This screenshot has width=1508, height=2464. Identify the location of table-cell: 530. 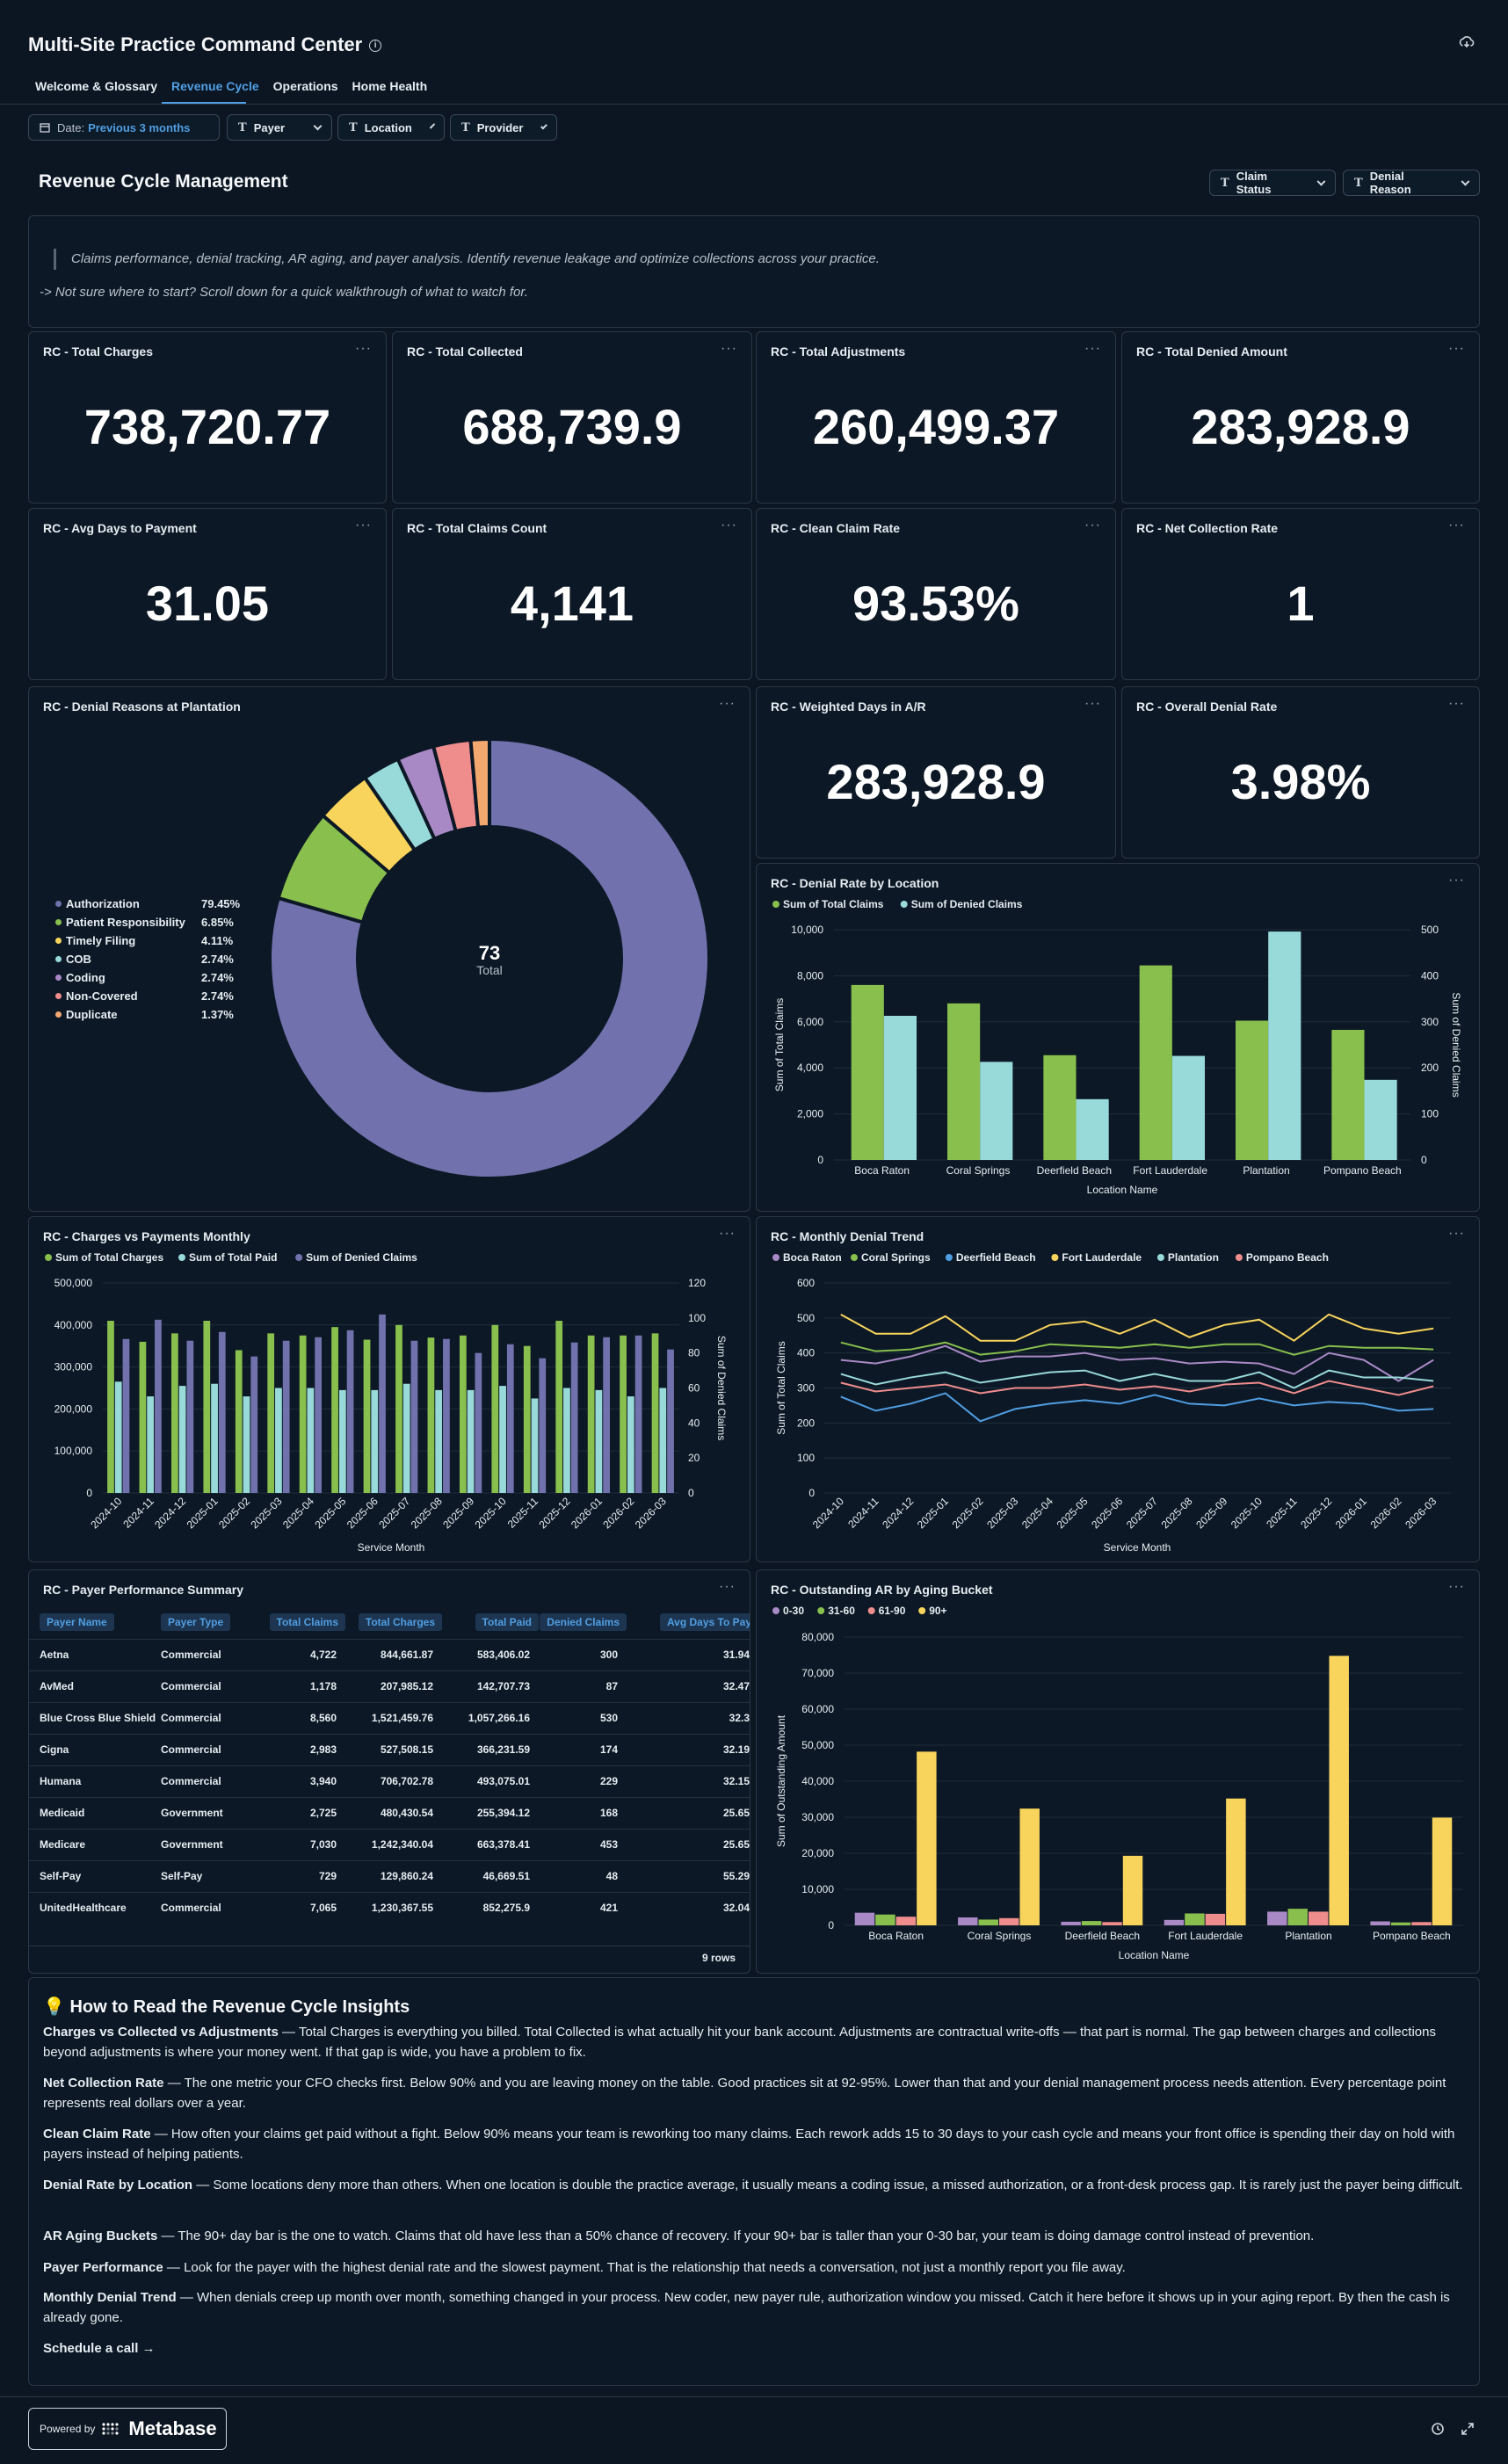
(583, 1717).